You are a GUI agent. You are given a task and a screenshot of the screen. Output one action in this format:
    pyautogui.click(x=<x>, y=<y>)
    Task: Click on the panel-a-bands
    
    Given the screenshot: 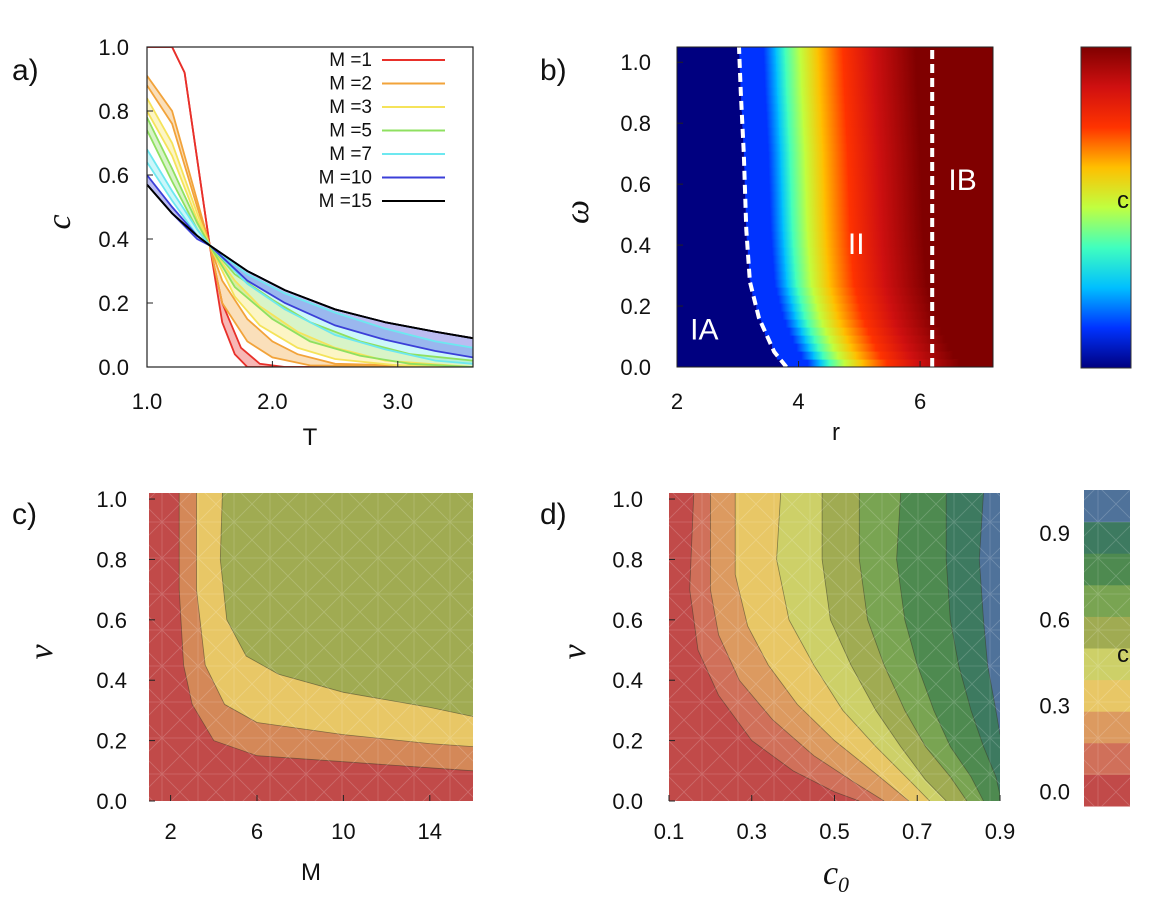 What is the action you would take?
    pyautogui.click(x=310, y=207)
    